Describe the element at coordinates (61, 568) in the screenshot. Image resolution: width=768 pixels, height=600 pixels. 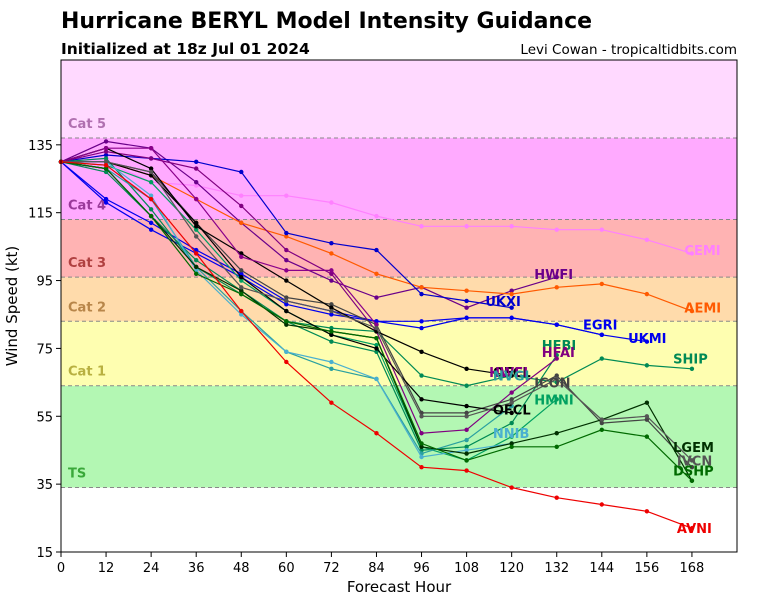
I see `x-tick-label-0: 0` at that location.